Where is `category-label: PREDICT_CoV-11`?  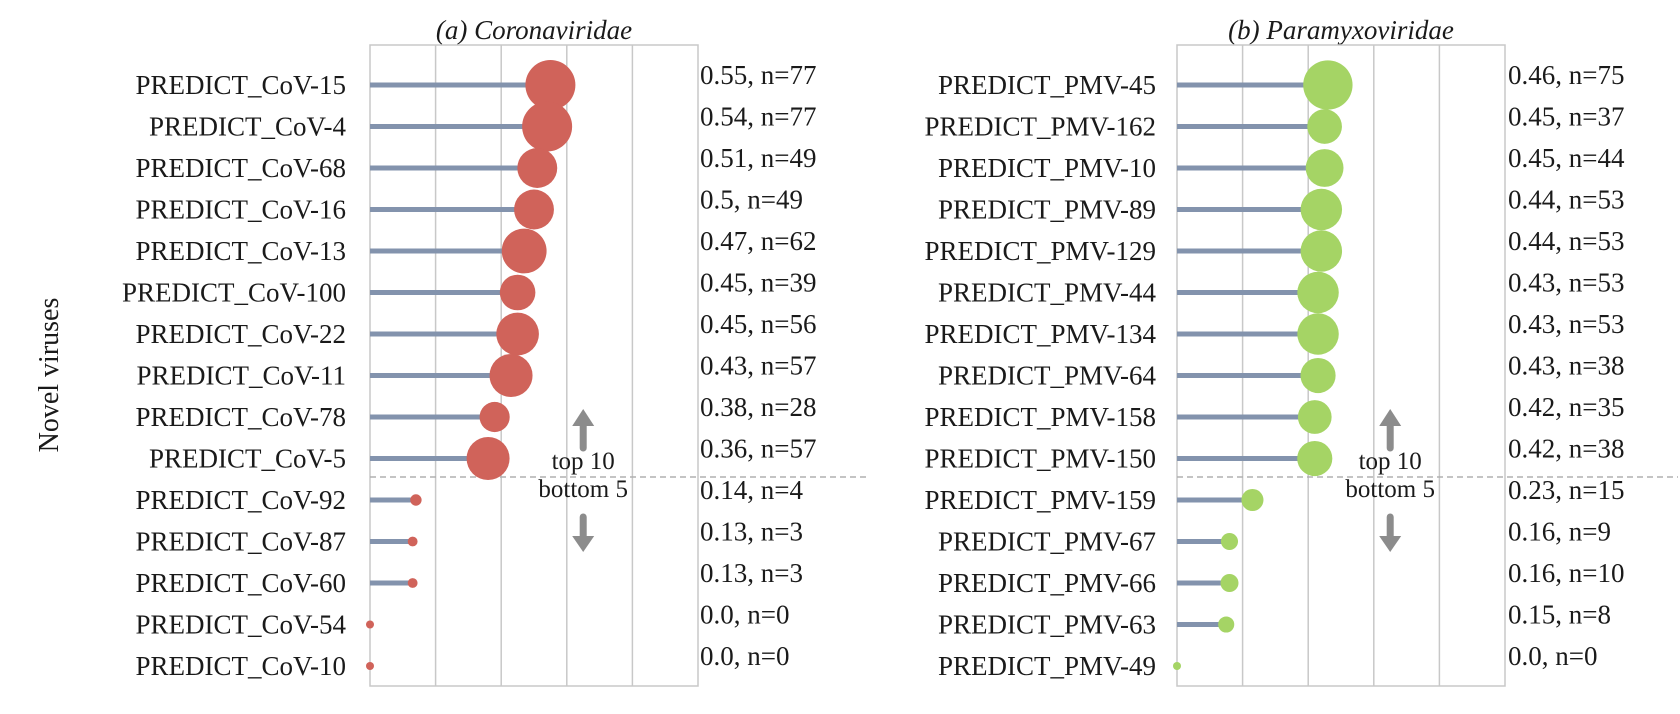 category-label: PREDICT_CoV-11 is located at coordinates (241, 376).